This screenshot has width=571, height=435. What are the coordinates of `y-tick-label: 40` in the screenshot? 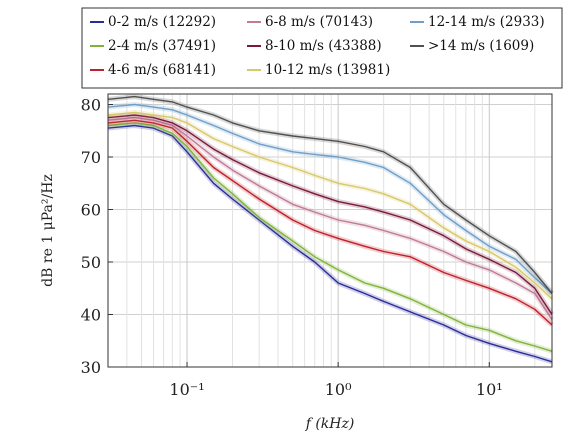 It's located at (91, 315).